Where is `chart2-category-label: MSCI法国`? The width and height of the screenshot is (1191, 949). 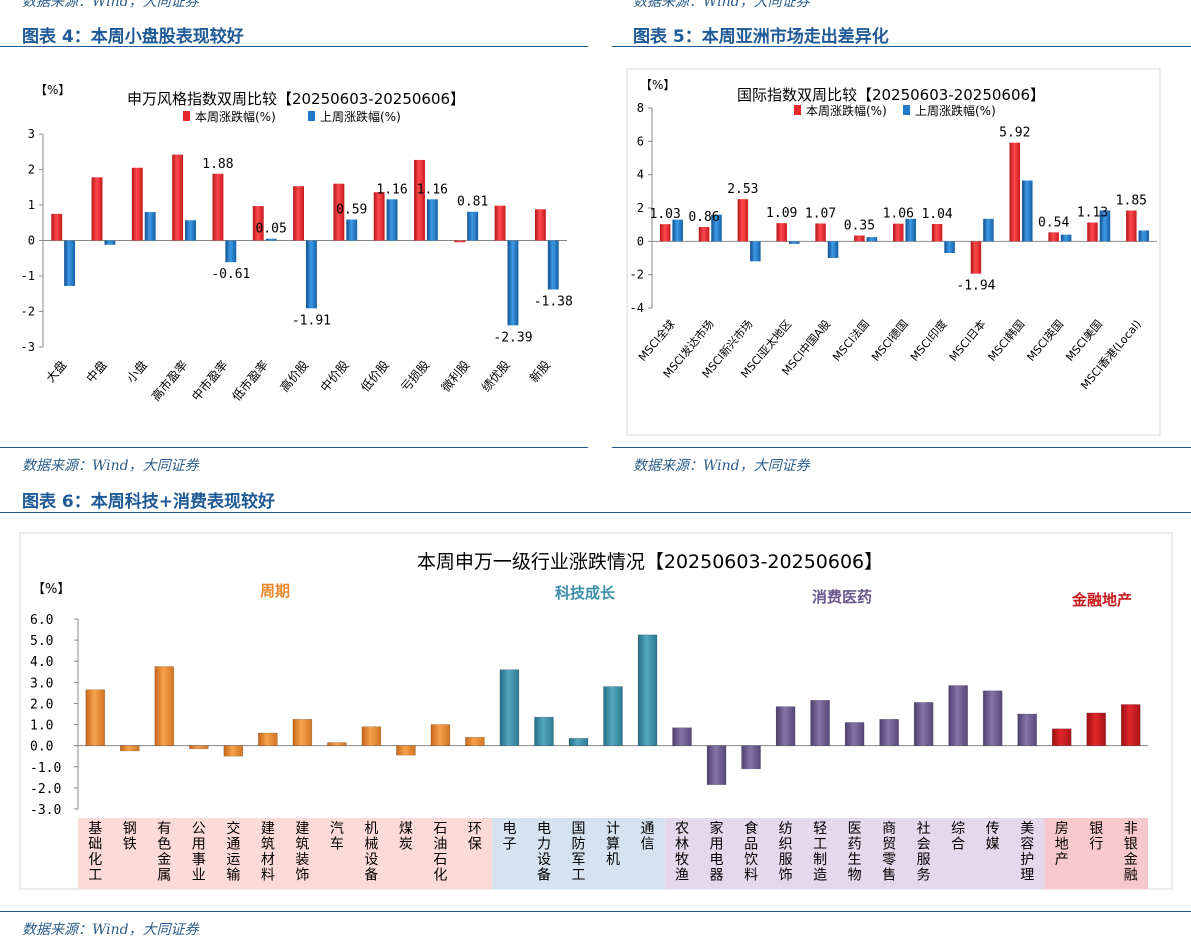 chart2-category-label: MSCI法国 is located at coordinates (850, 340).